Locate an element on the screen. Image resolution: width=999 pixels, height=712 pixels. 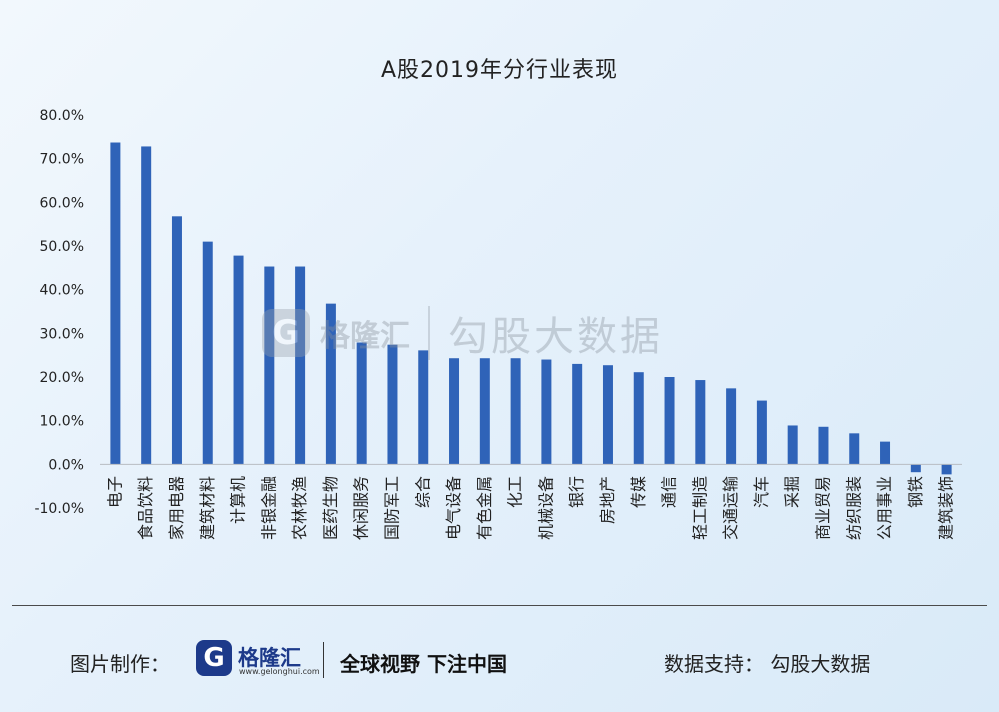
x-tick-label: 农林牧渔 is located at coordinates (299, 508).